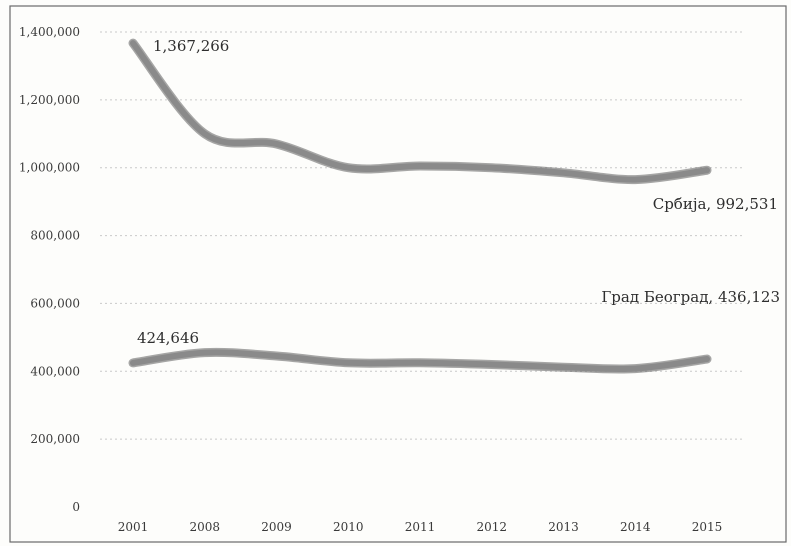 Image resolution: width=791 pixels, height=546 pixels. What do you see at coordinates (276, 527) in the screenshot?
I see `x-tick-label: 2009` at bounding box center [276, 527].